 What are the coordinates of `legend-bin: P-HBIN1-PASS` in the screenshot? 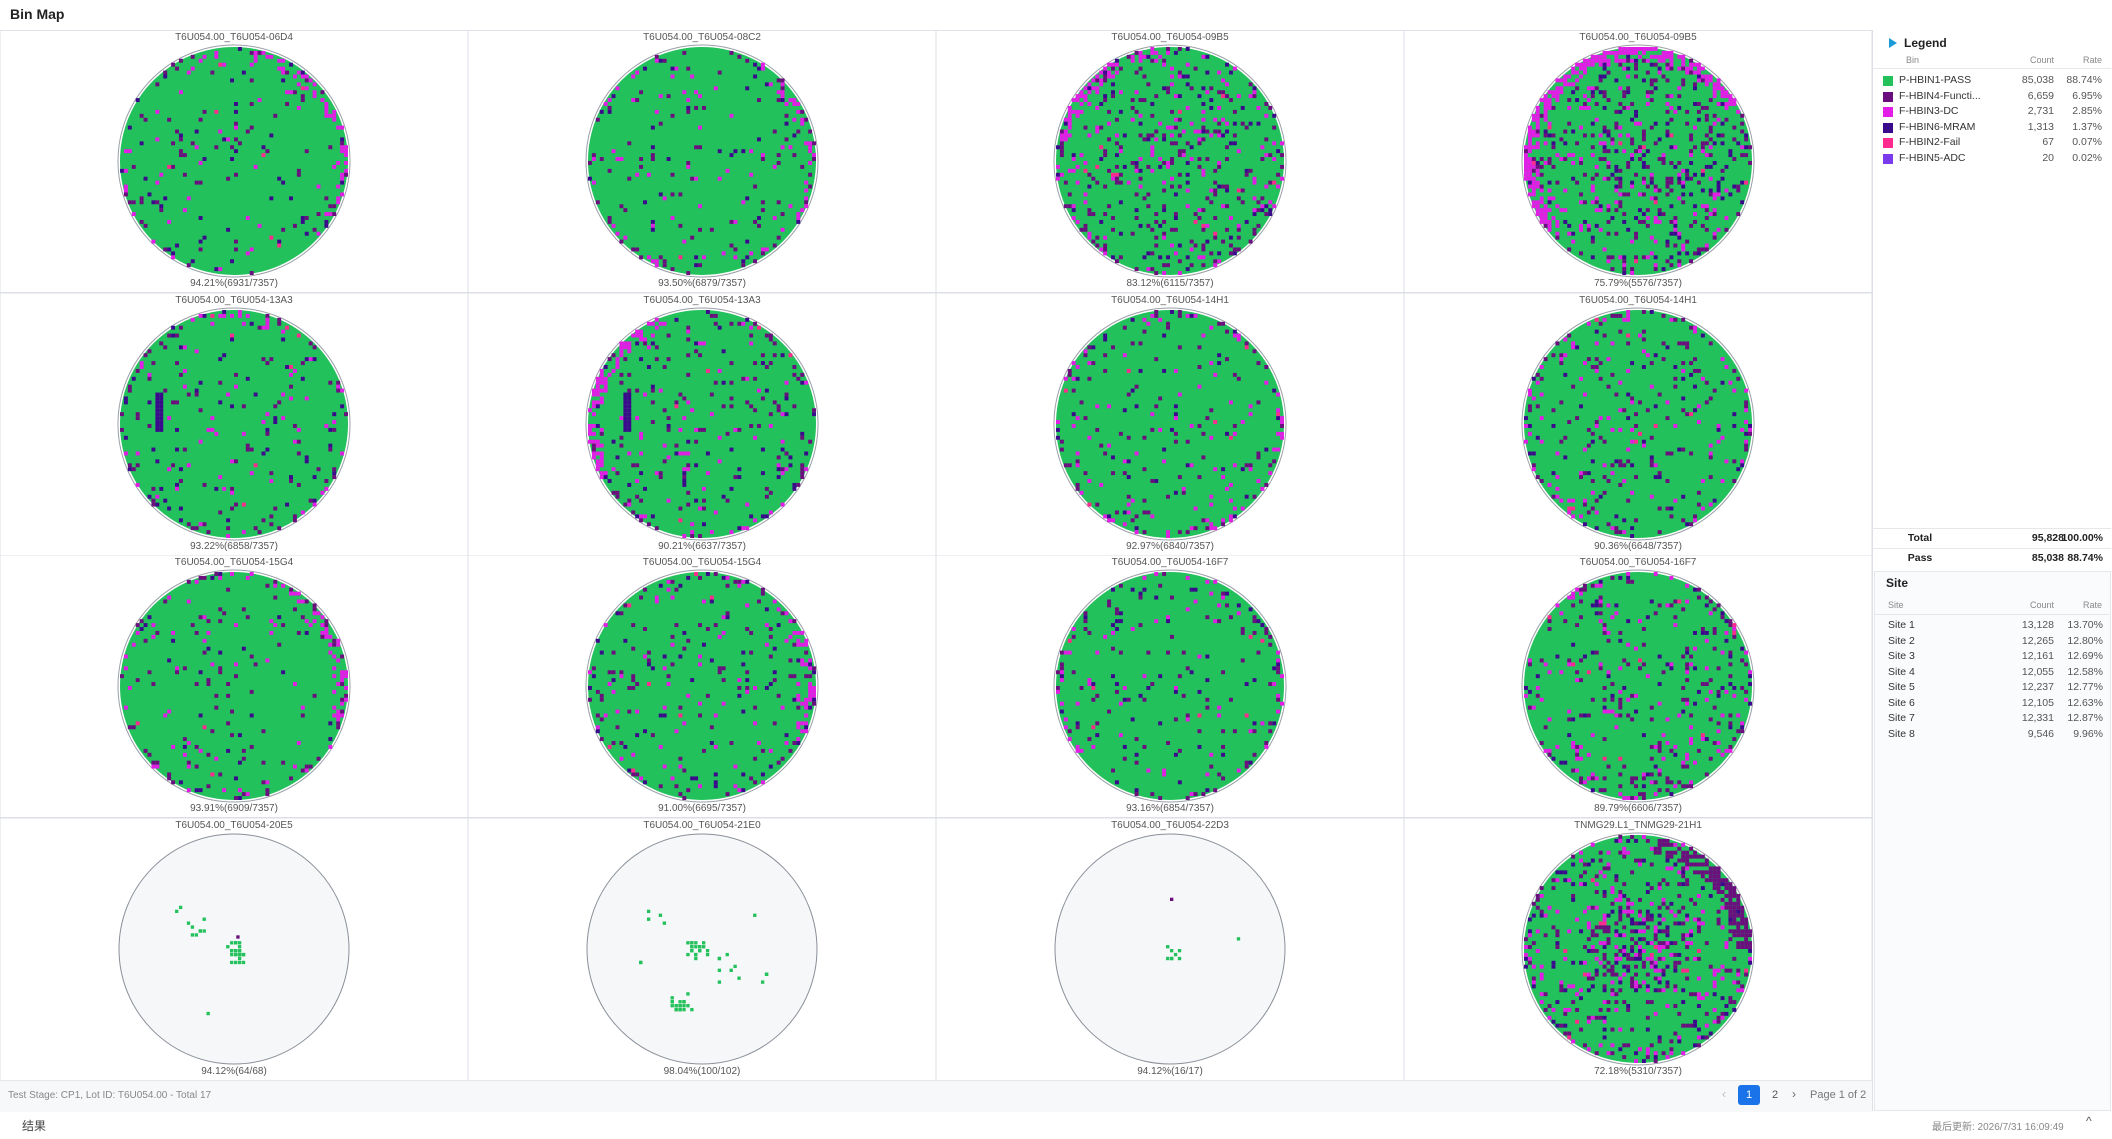 It's located at (1935, 80).